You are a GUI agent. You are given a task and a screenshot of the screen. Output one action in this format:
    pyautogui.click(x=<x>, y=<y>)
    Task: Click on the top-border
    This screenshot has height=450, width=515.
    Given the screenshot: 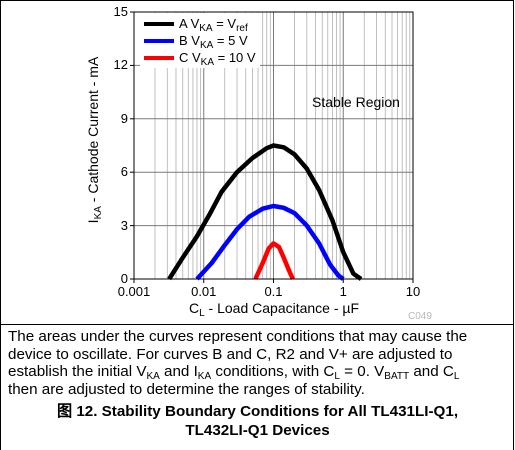 What is the action you would take?
    pyautogui.click(x=257, y=0)
    